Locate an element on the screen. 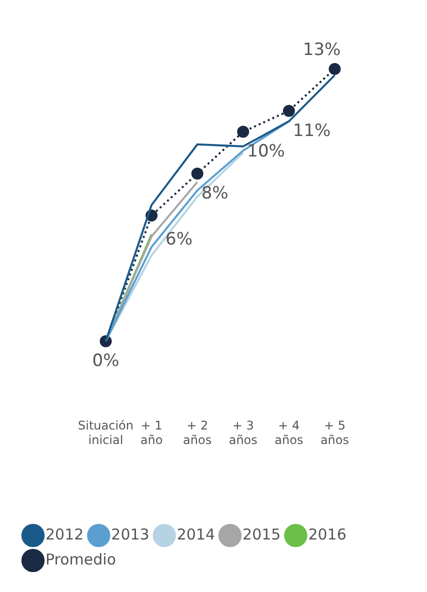 This screenshot has width=427, height=592. x-tick-label: + 1 año is located at coordinates (151, 432).